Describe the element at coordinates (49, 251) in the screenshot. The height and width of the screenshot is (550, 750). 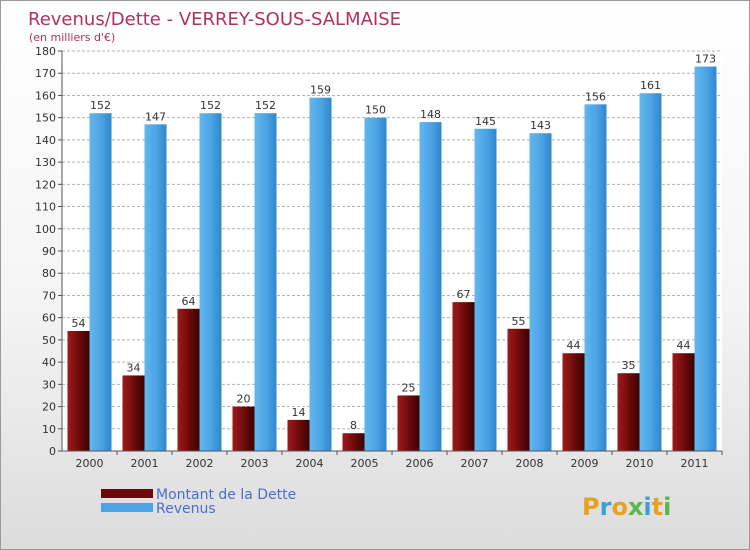
I see `y-tick-label: 90` at that location.